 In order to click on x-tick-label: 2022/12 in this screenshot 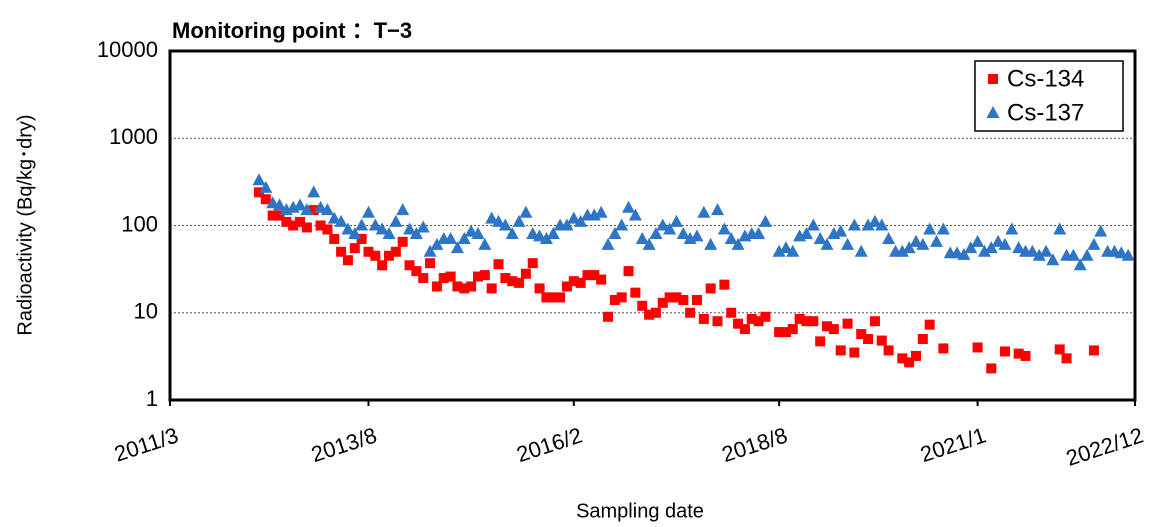, I will do `click(1104, 447)`.